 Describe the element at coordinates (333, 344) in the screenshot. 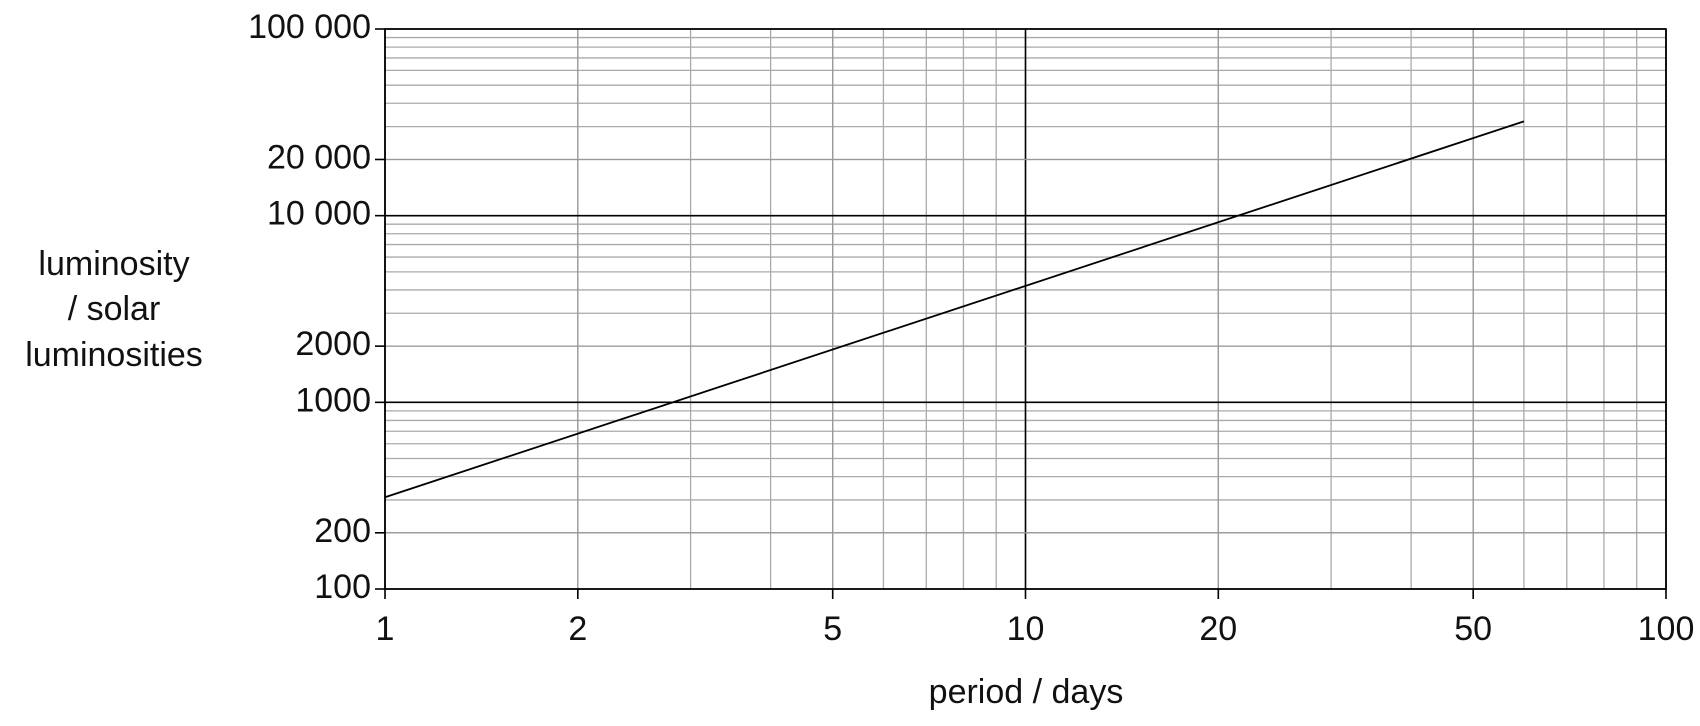

I see `y-tick-label: 2000` at that location.